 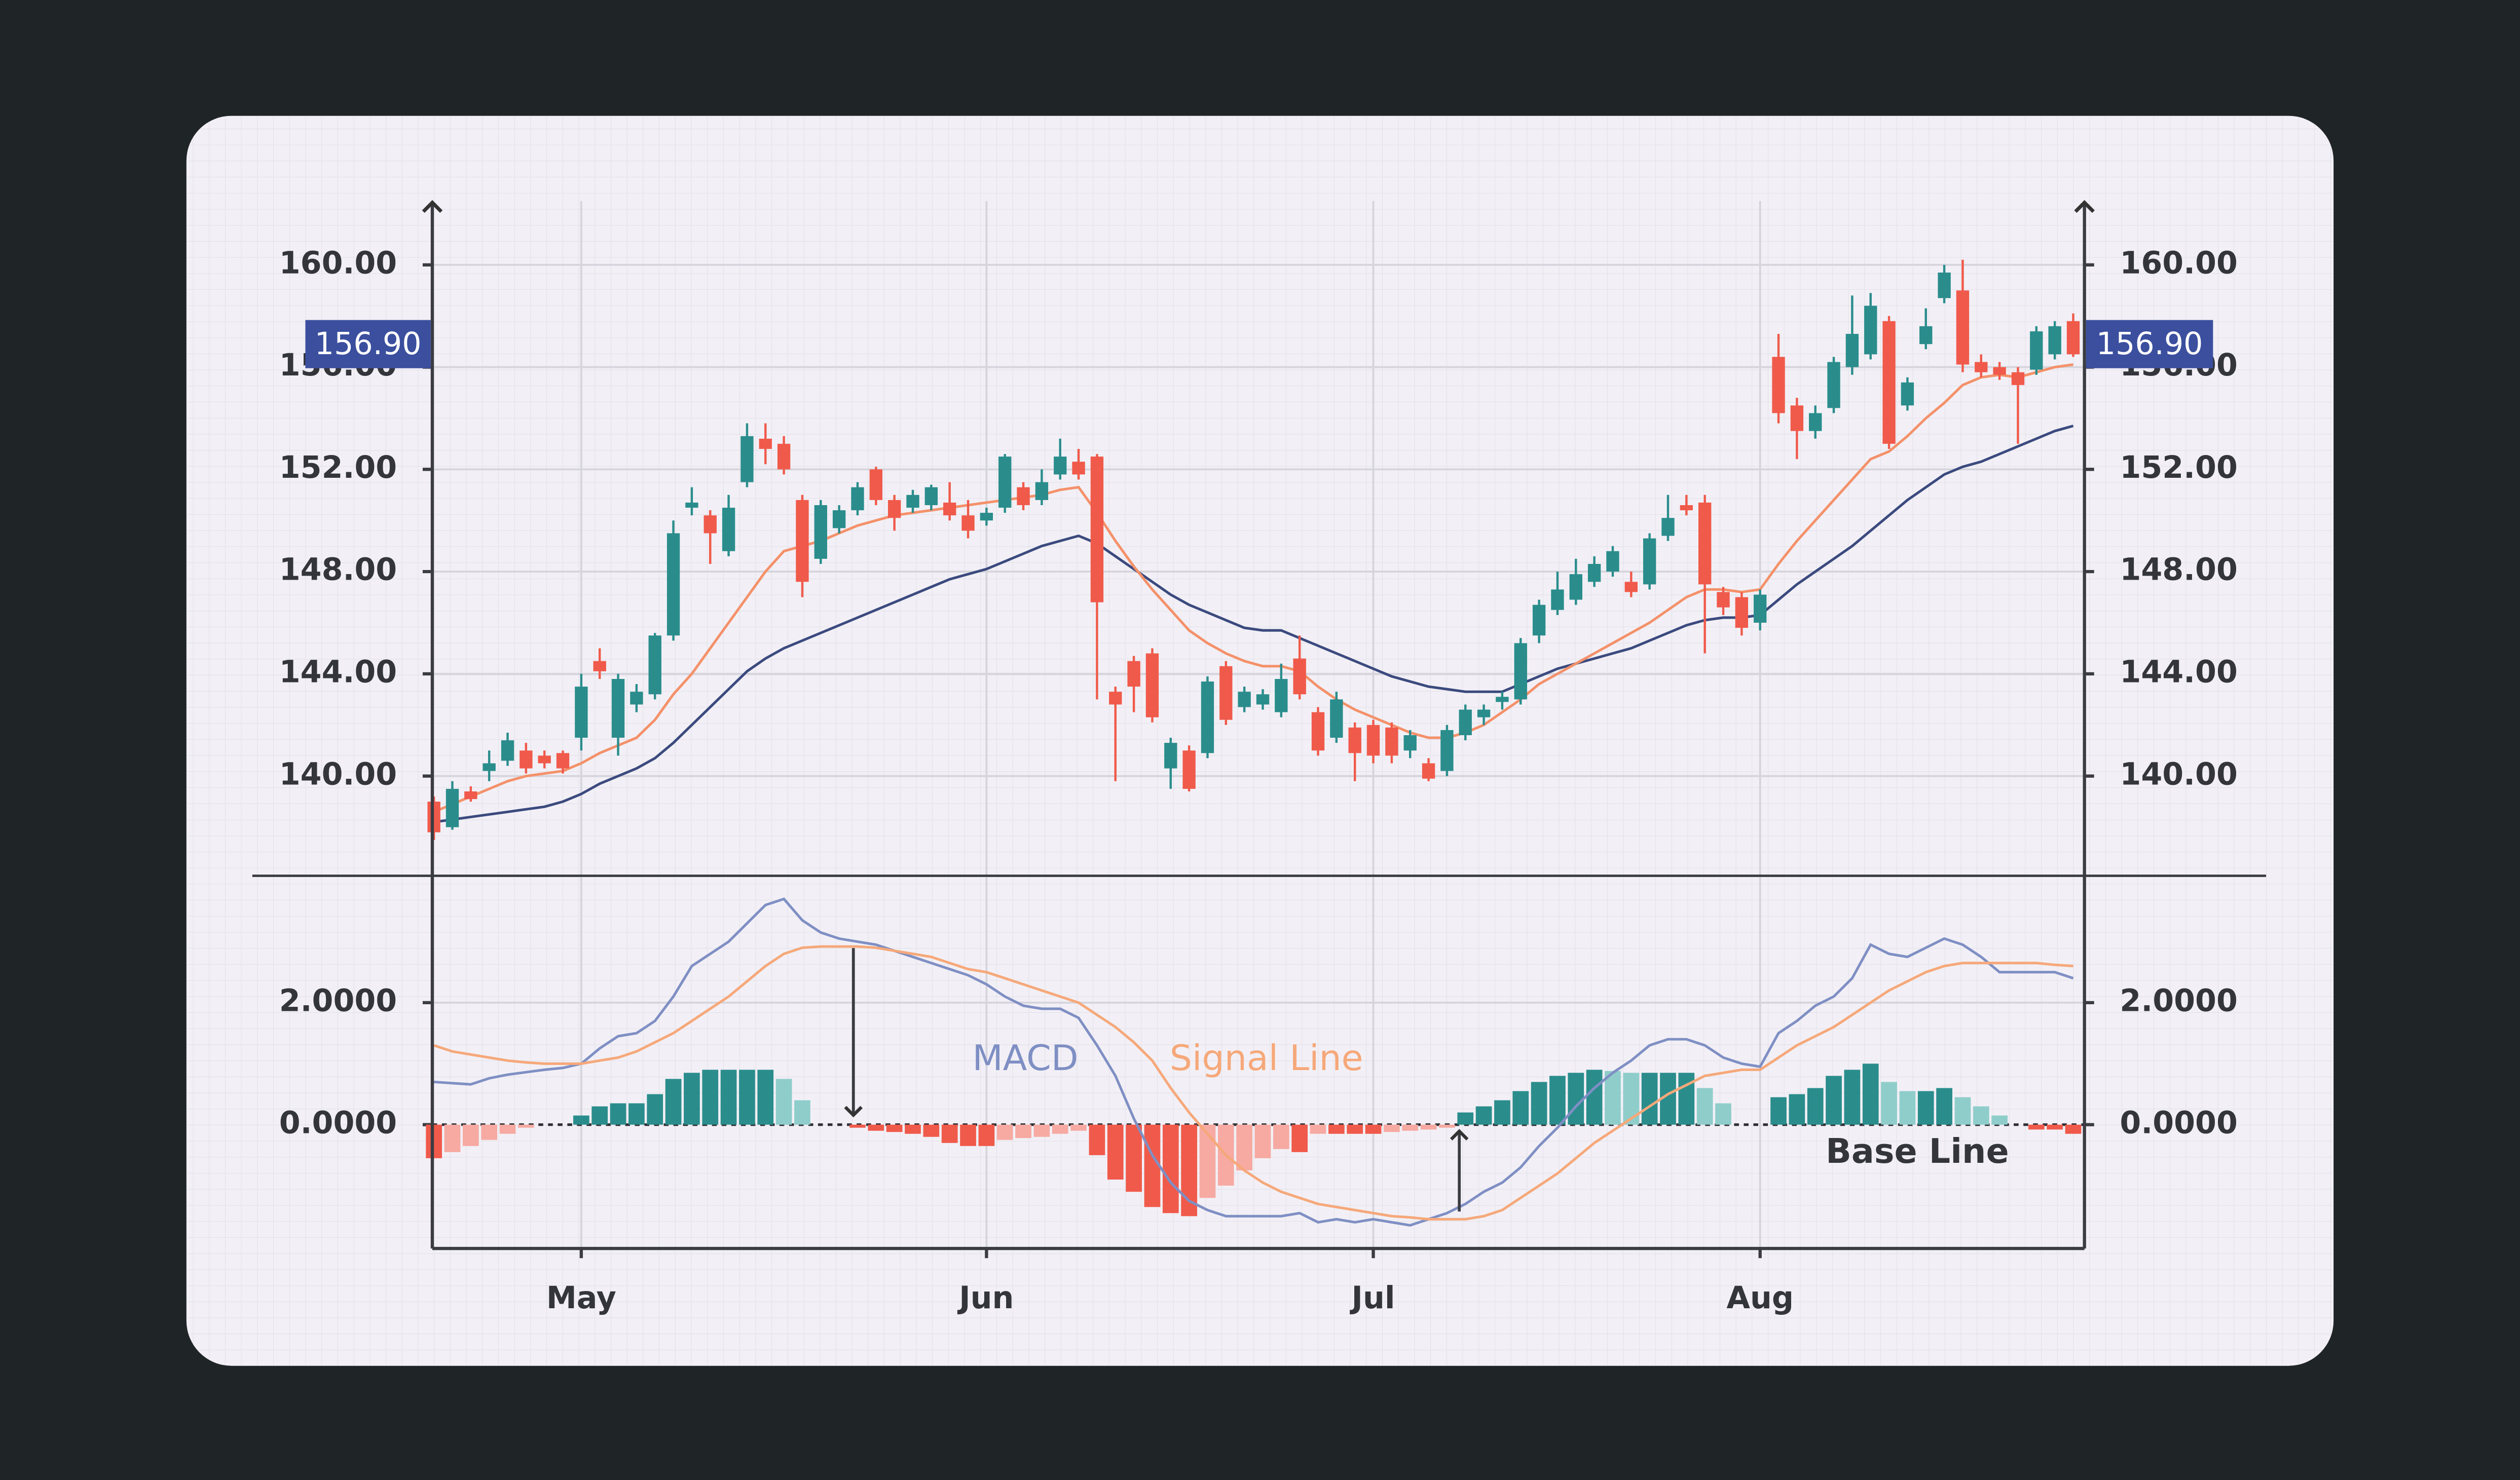 I want to click on signal-label: Signal Line, so click(x=1267, y=1058).